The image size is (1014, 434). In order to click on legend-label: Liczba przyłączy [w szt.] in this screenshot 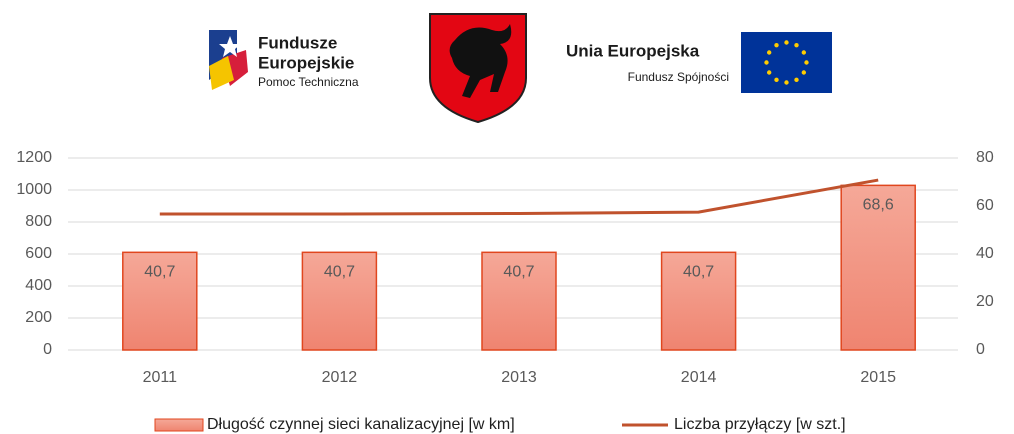, I will do `click(760, 424)`.